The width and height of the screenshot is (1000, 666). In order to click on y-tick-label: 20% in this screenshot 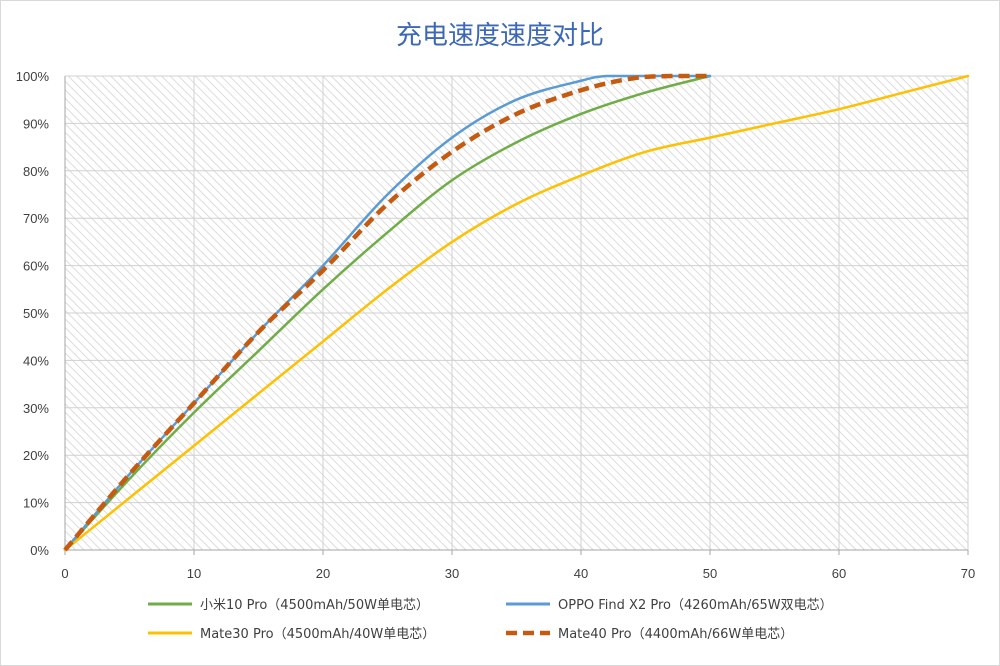, I will do `click(36, 455)`.